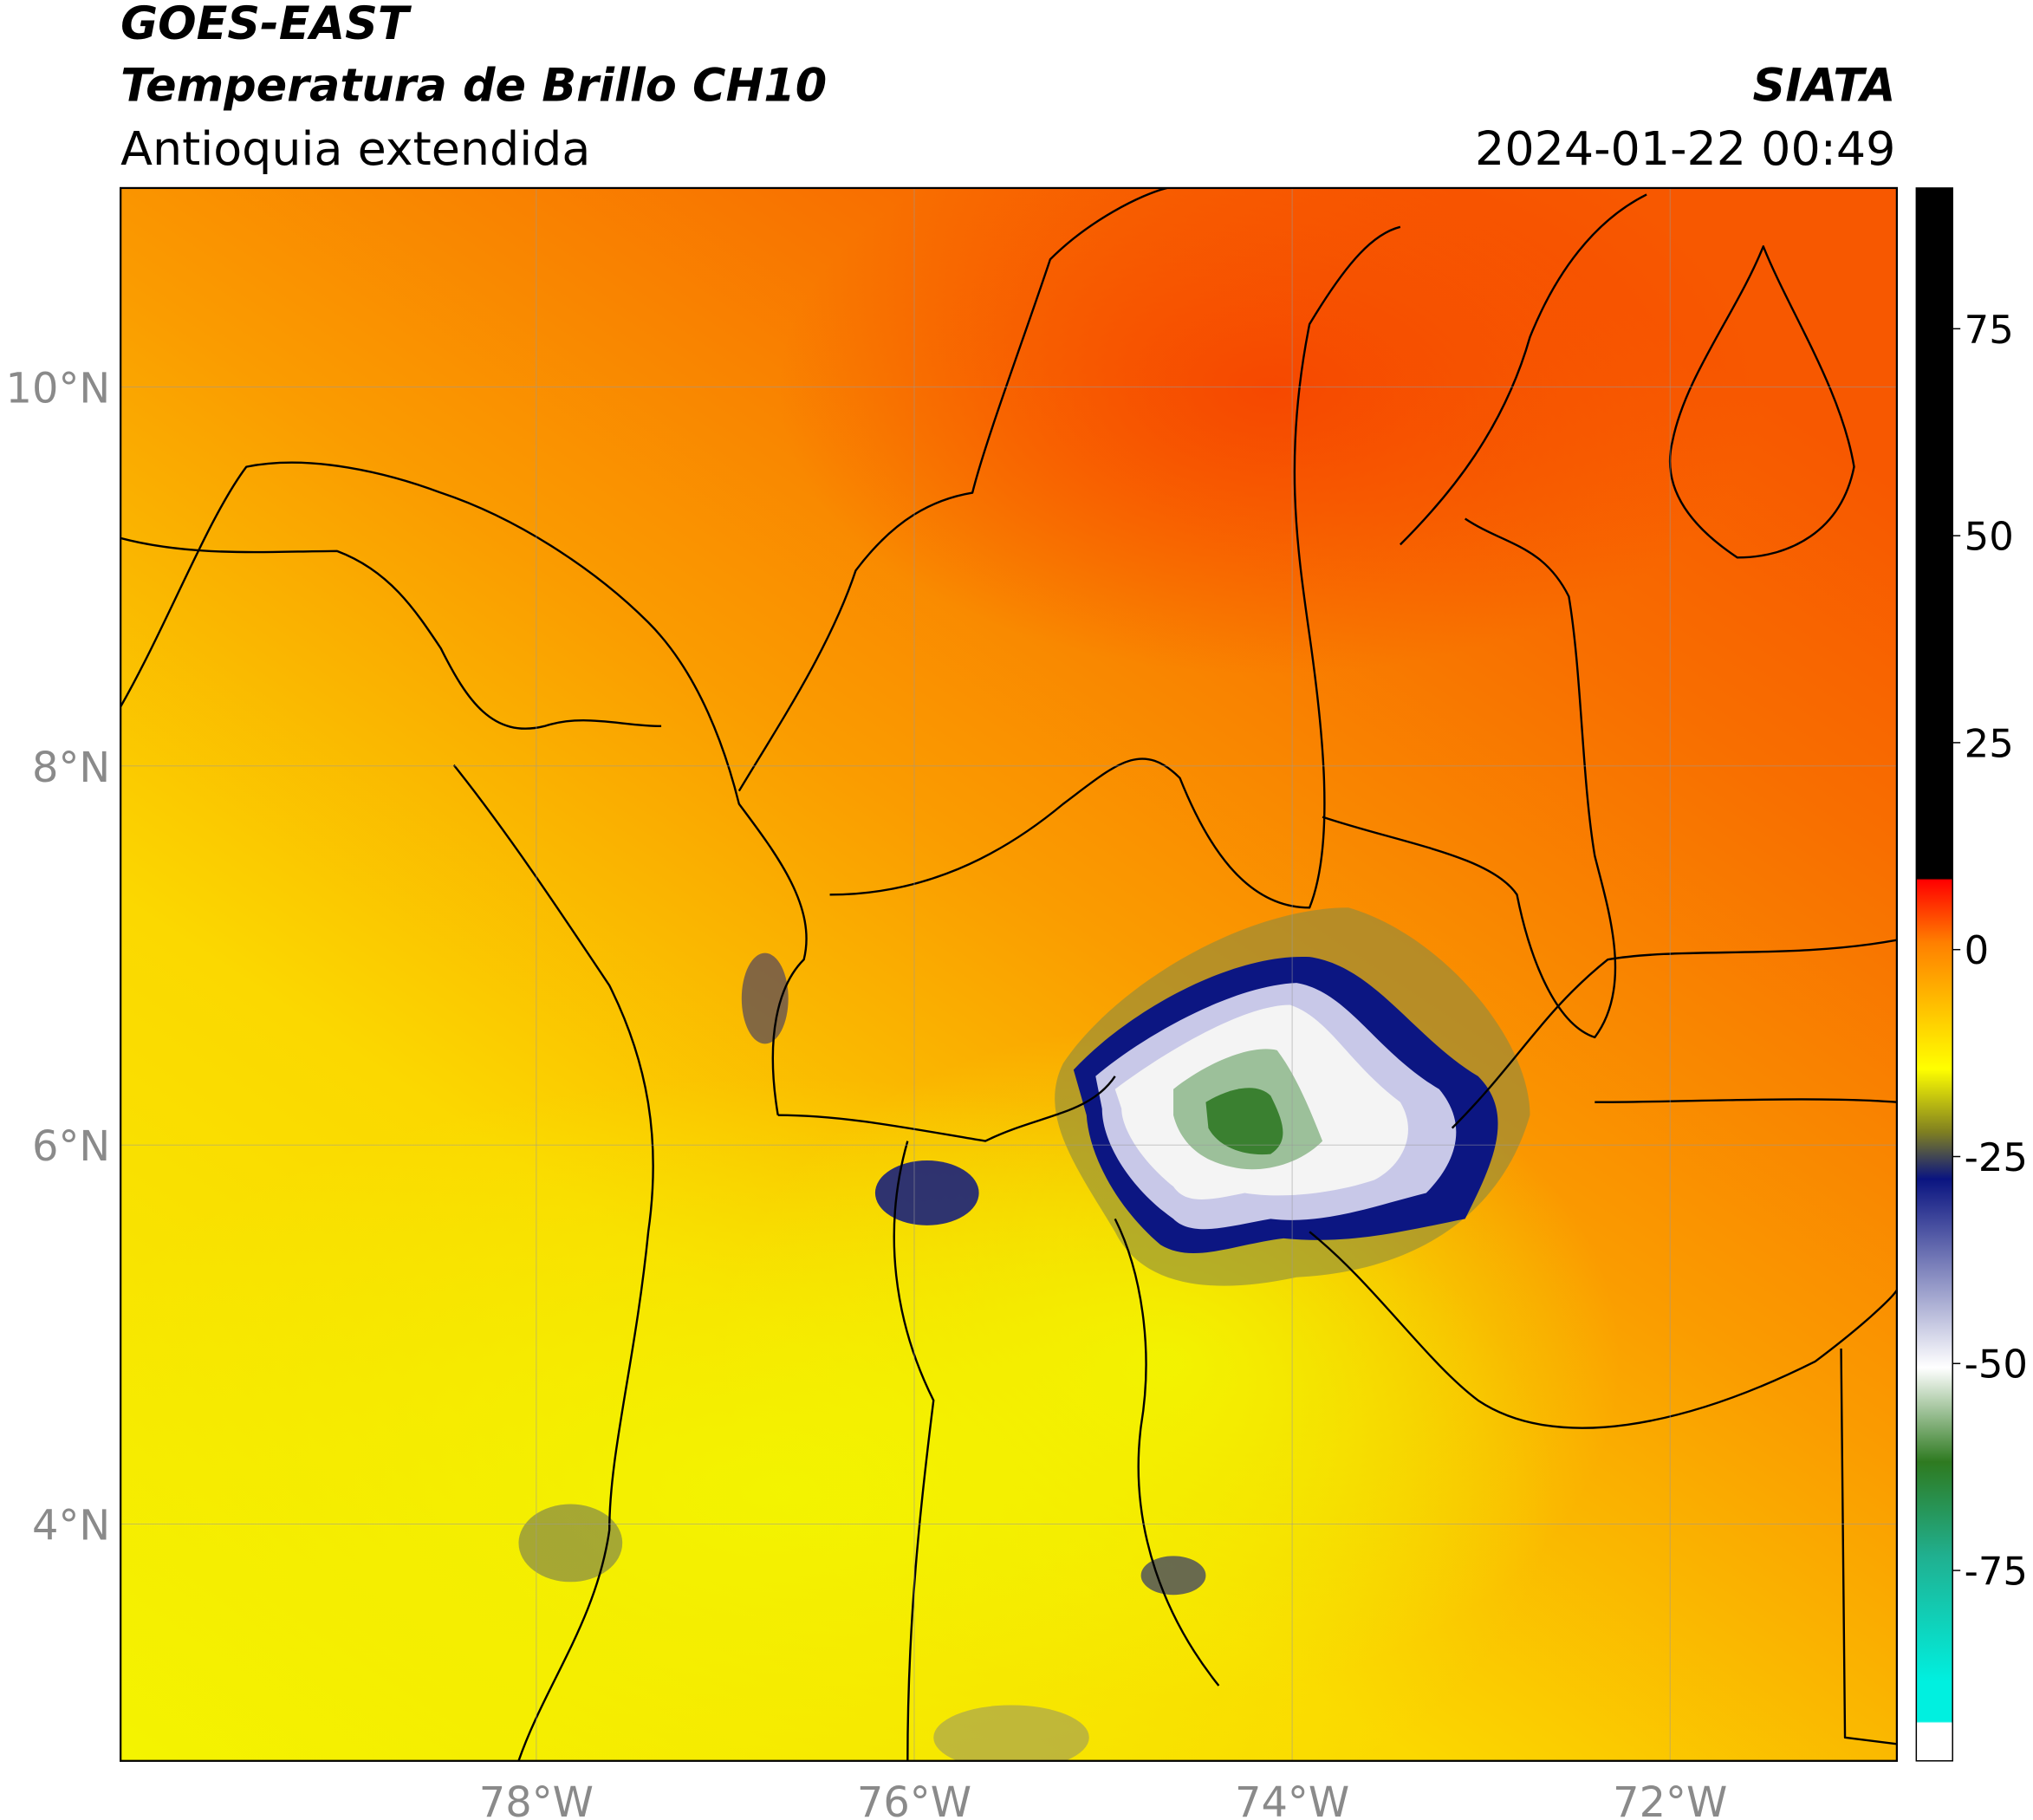 This screenshot has width=2033, height=1820. Describe the element at coordinates (1990, 743) in the screenshot. I see `colorbar-tick-label: 25` at that location.